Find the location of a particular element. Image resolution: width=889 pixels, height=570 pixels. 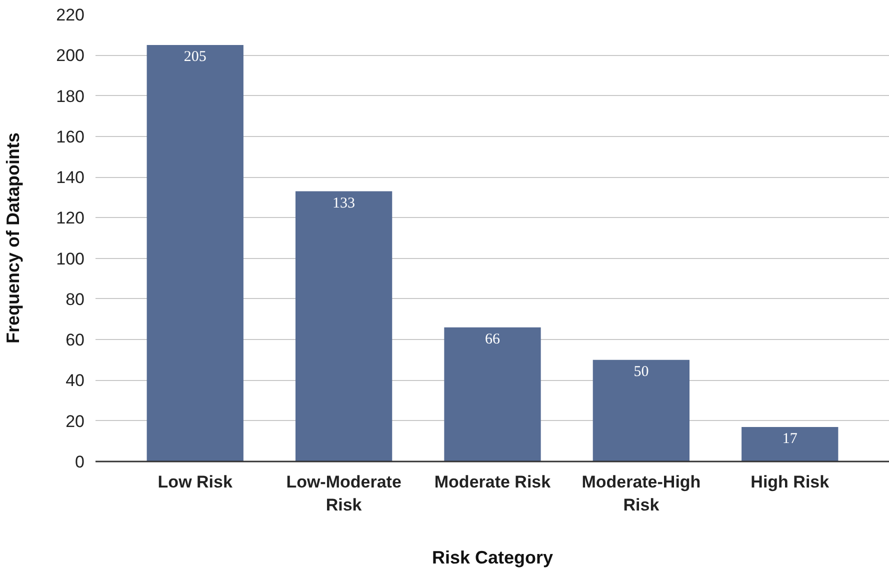

data-label: 66 is located at coordinates (492, 339).